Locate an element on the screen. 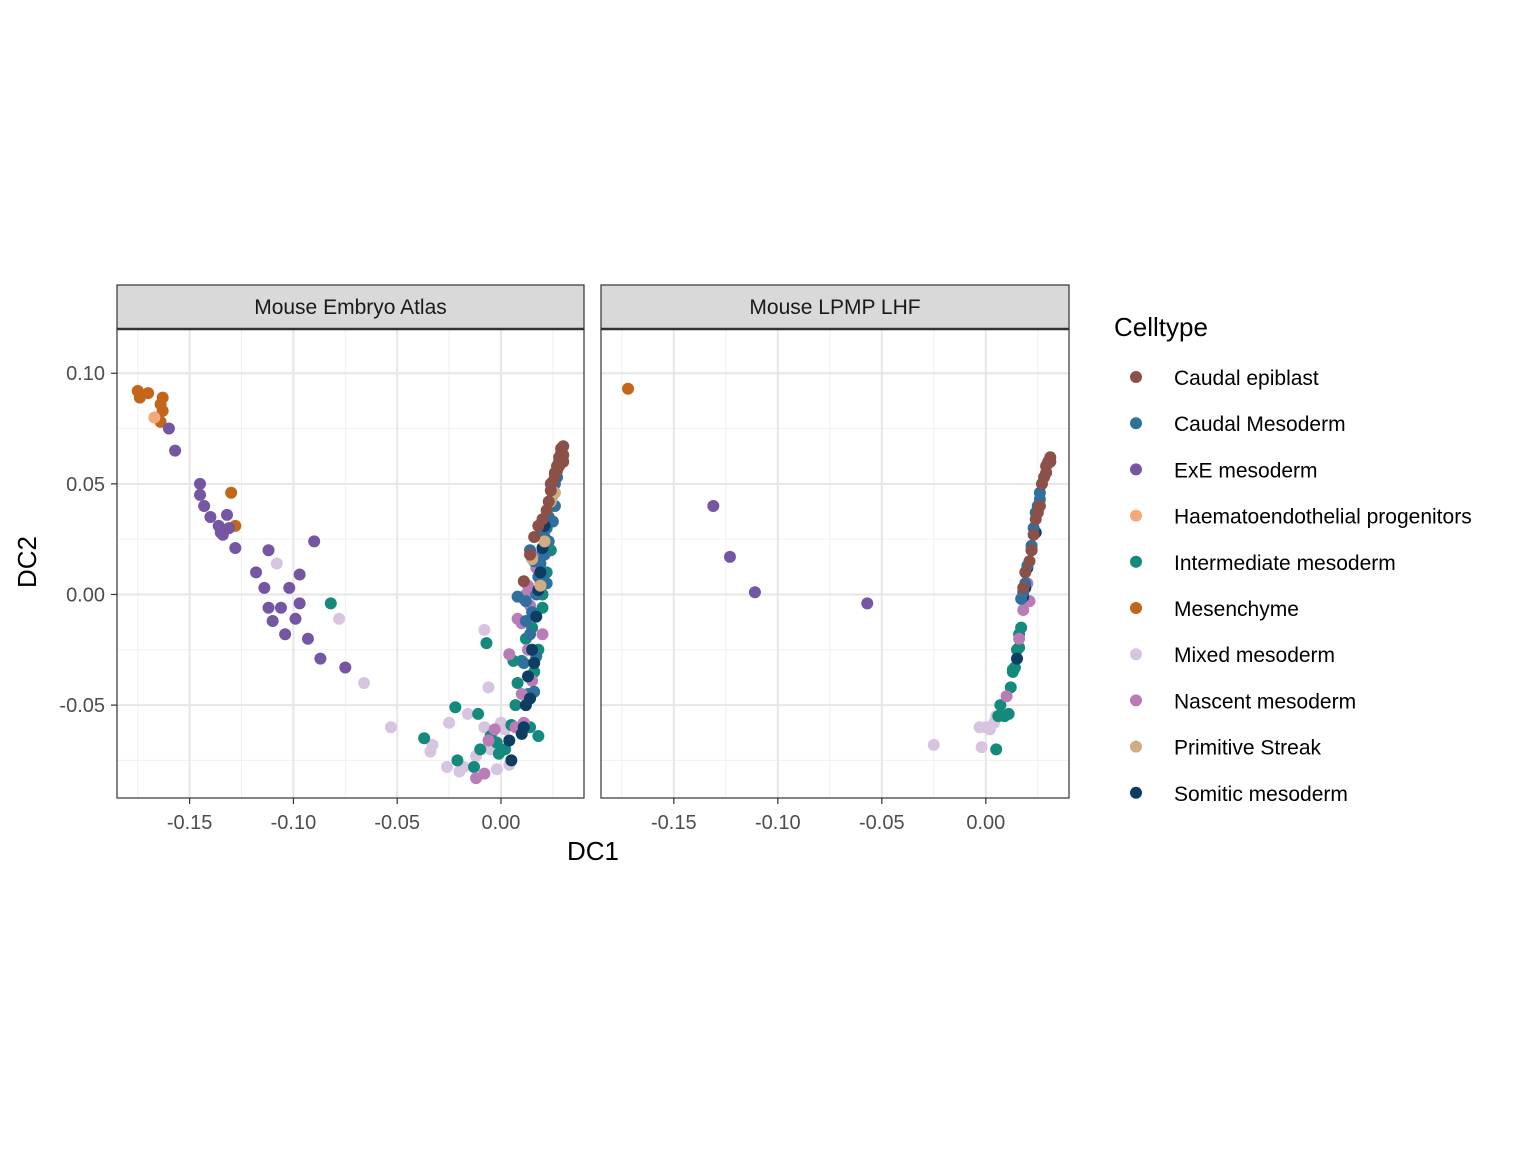 Image resolution: width=1536 pixels, height=1152 pixels. x-tick-label: 0.00 is located at coordinates (501, 823).